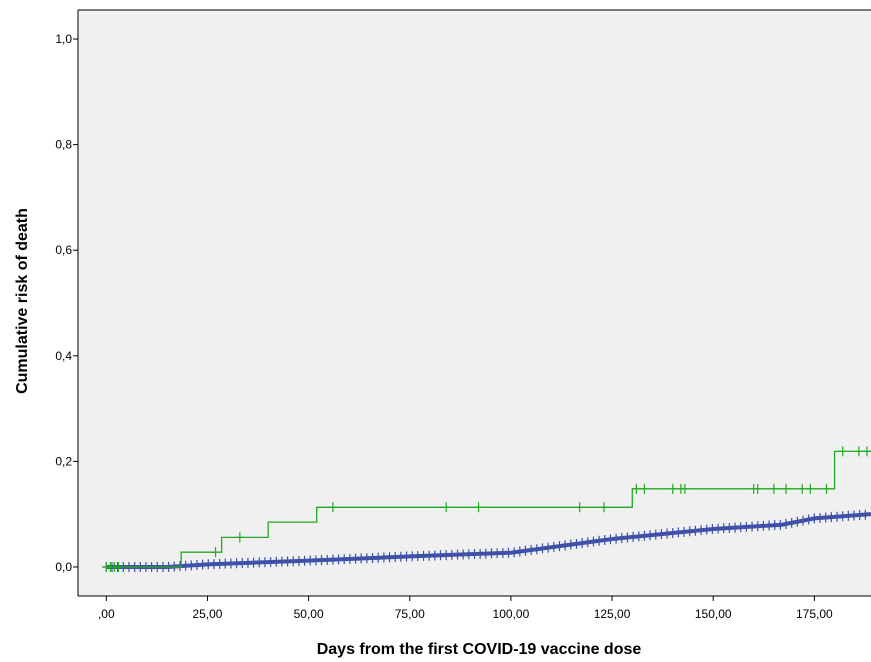 This screenshot has height=662, width=871. Describe the element at coordinates (63, 145) in the screenshot. I see `y-tick-label: 0,8` at that location.